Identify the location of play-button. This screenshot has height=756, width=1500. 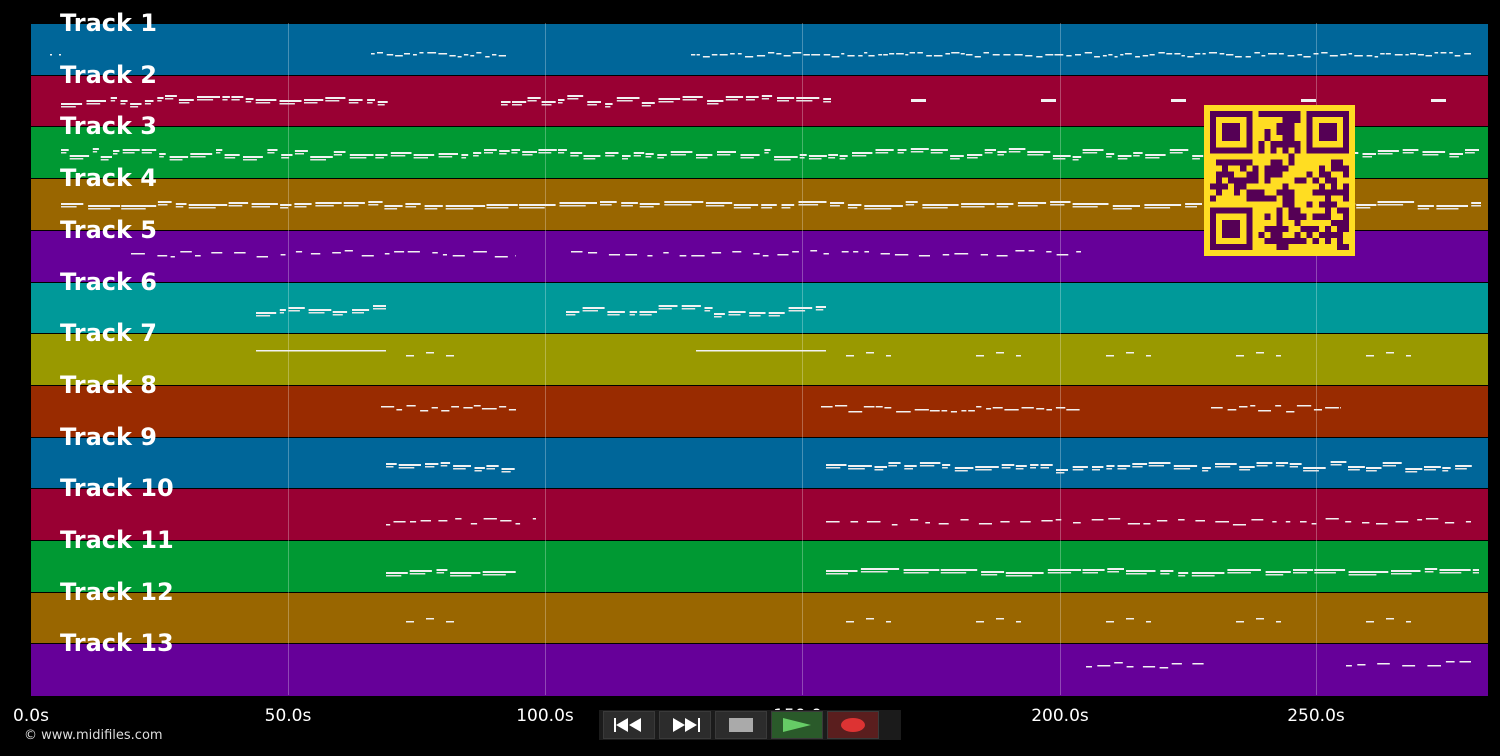
(797, 725).